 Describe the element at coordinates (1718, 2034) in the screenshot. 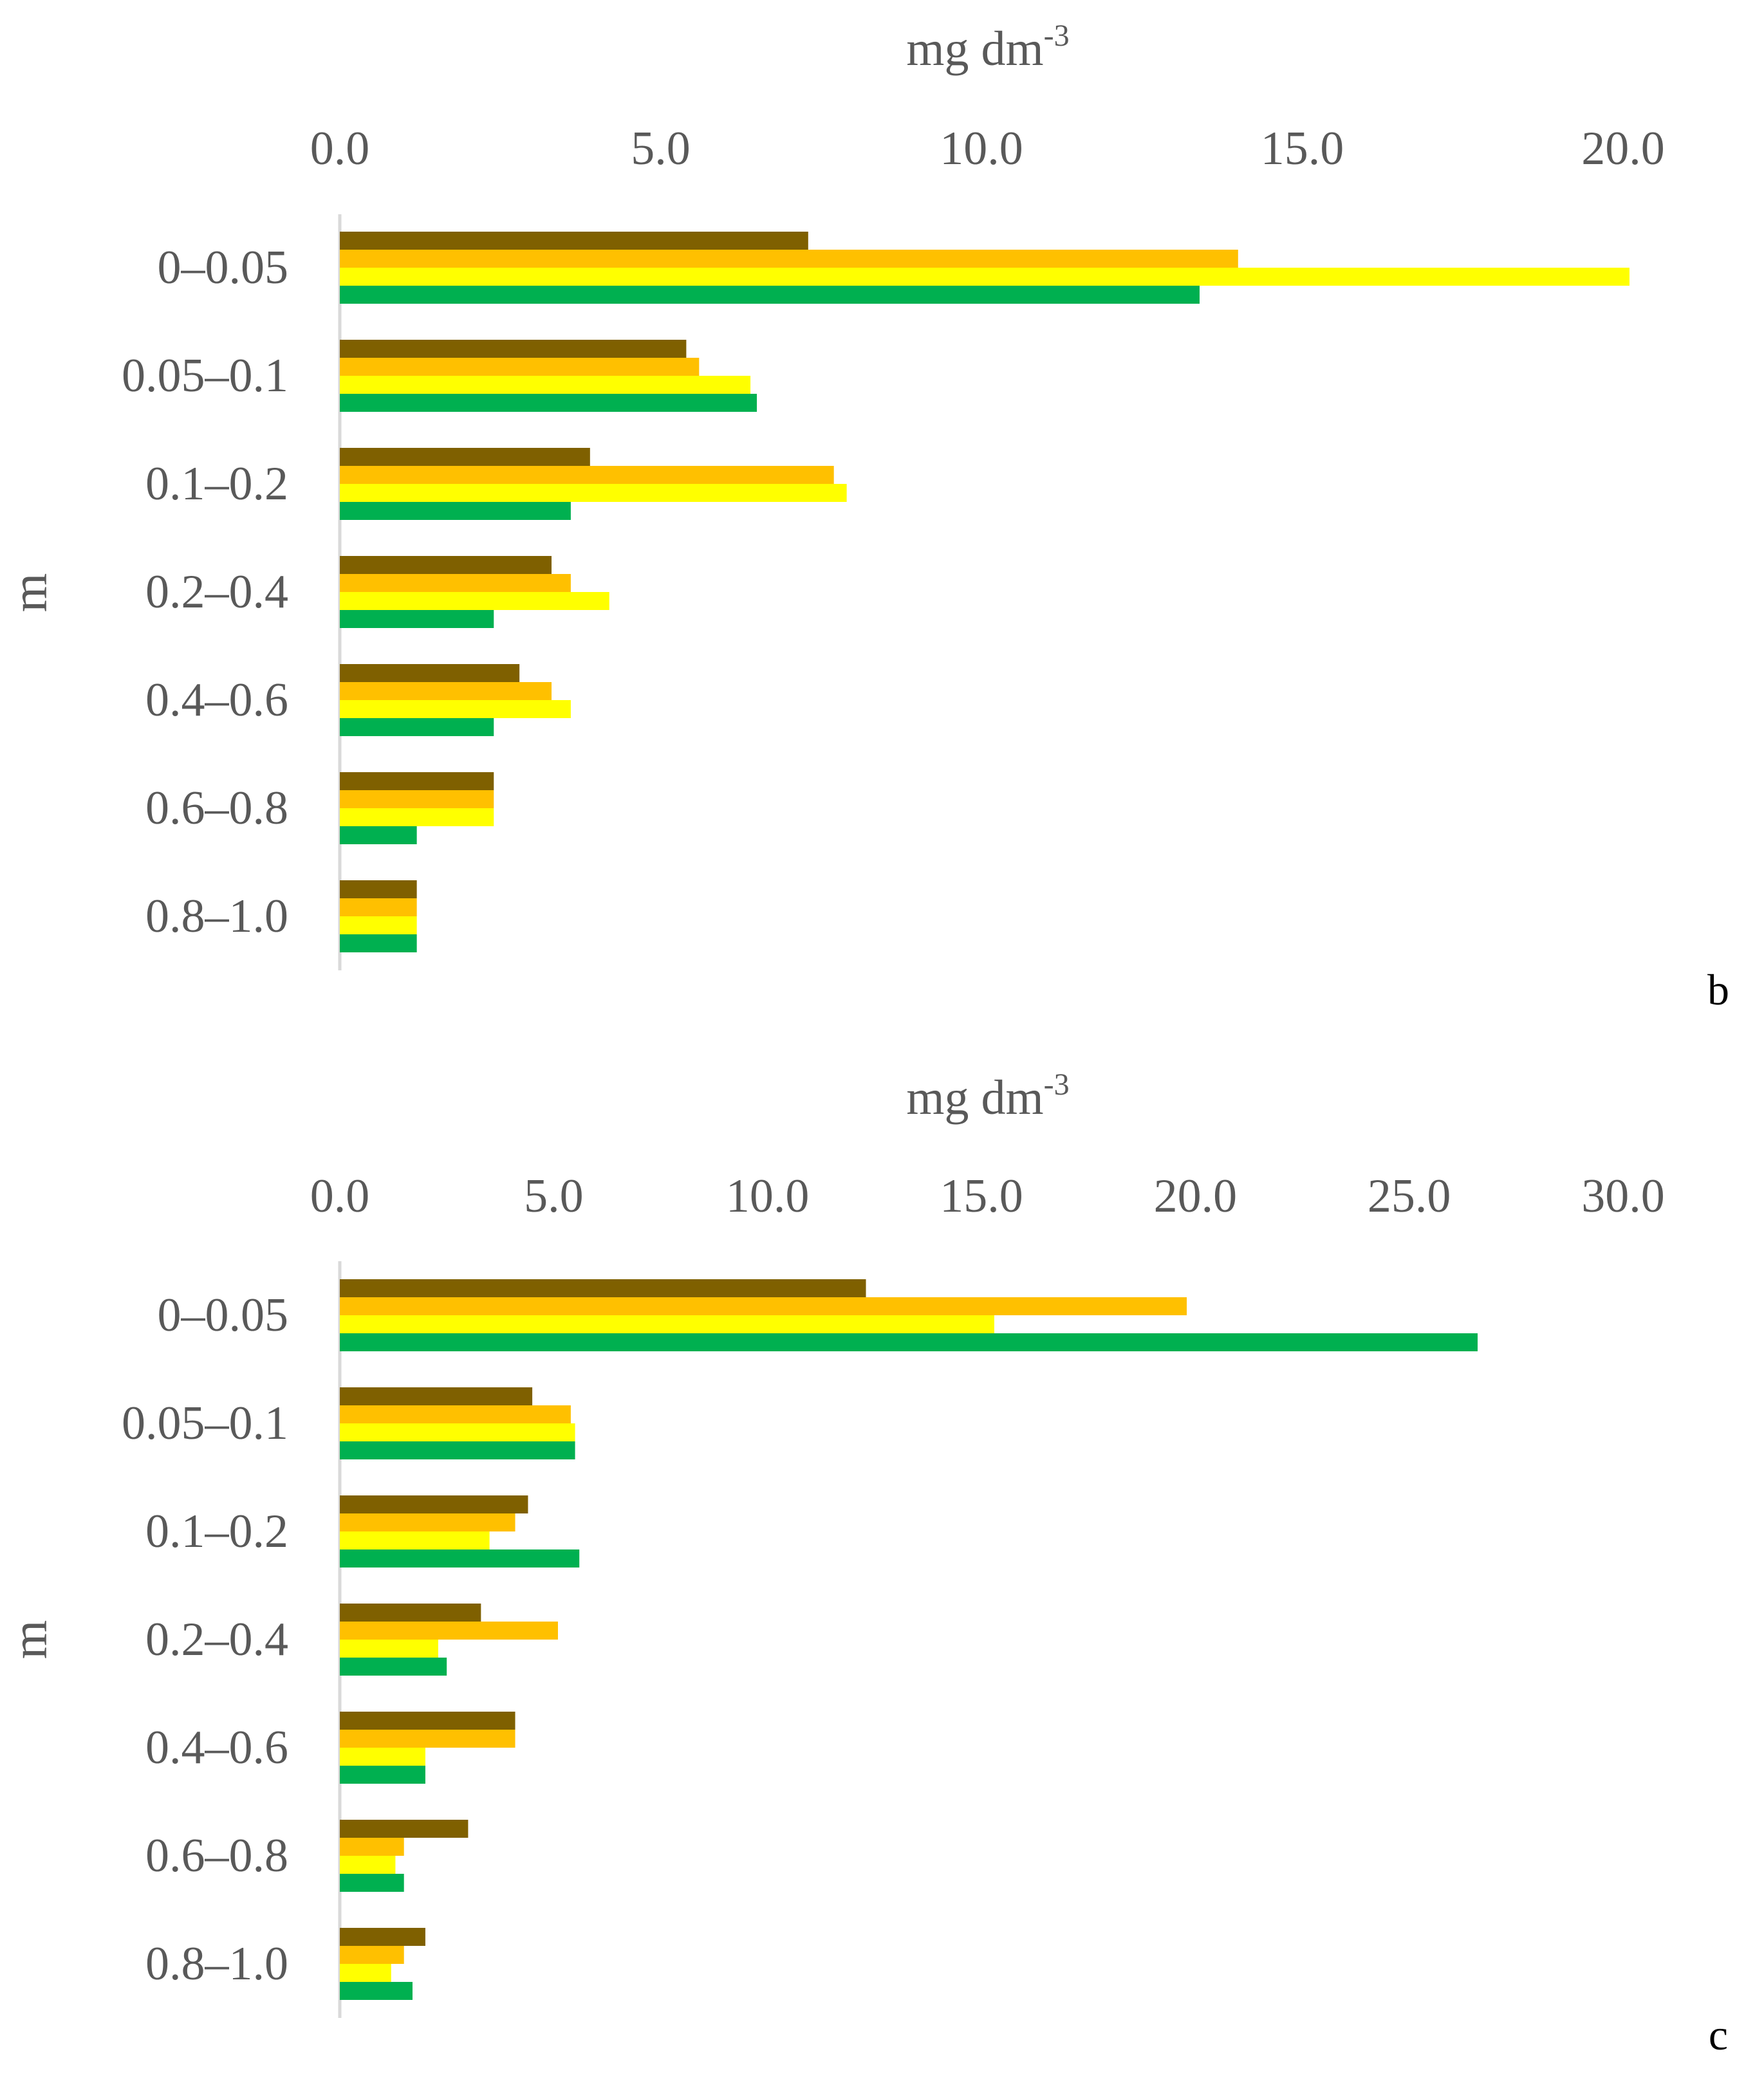

I see `panel-label: c` at that location.